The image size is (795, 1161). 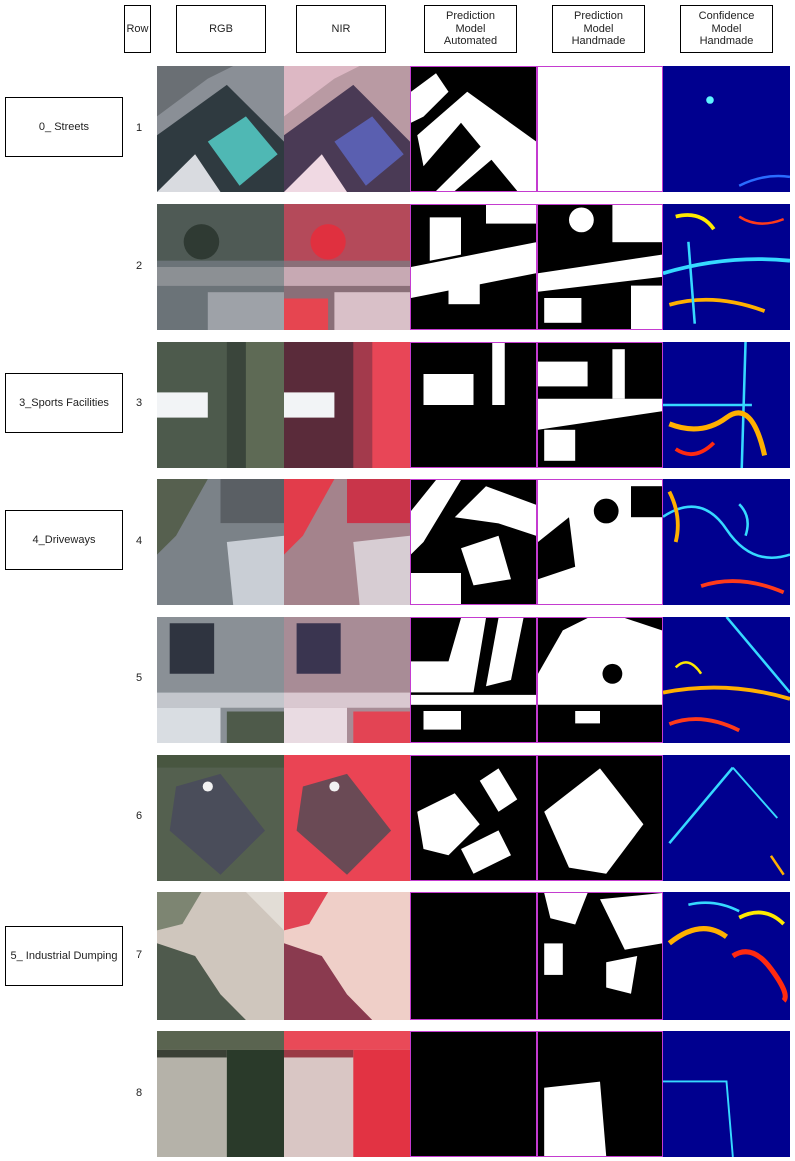 What do you see at coordinates (139, 816) in the screenshot?
I see `row-number: 6` at bounding box center [139, 816].